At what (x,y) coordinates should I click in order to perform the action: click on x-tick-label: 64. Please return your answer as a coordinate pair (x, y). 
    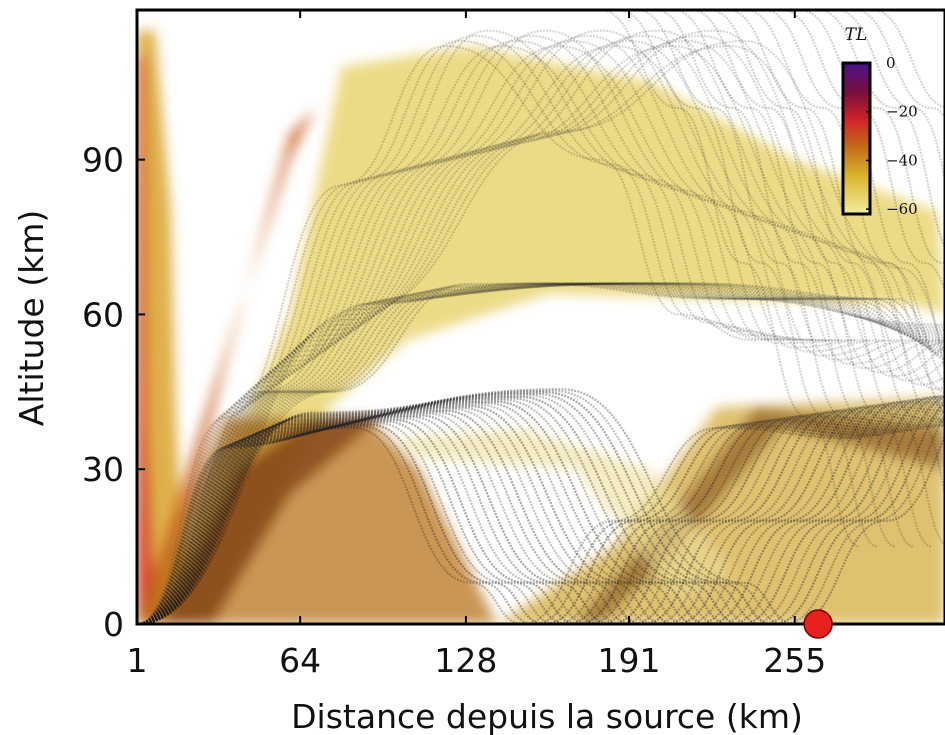
    Looking at the image, I should click on (300, 660).